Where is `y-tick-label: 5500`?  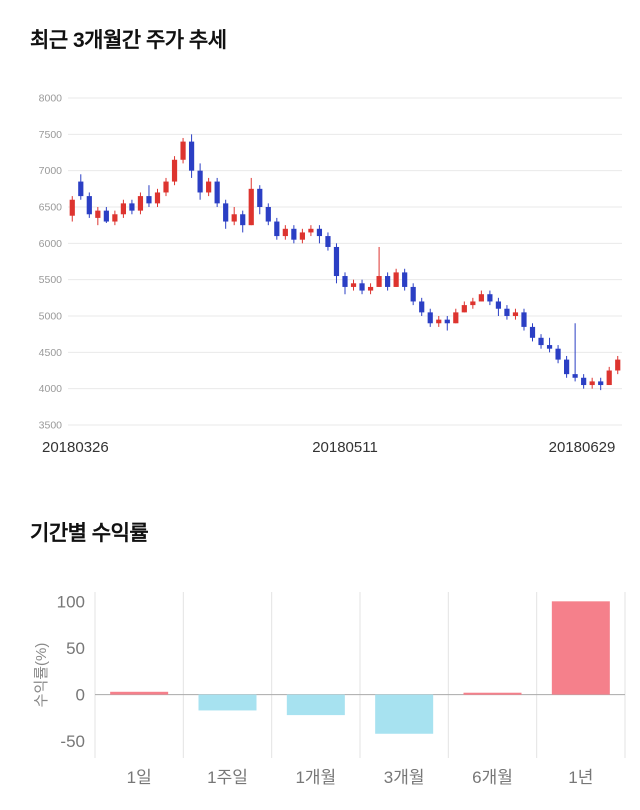
y-tick-label: 5500 is located at coordinates (51, 280).